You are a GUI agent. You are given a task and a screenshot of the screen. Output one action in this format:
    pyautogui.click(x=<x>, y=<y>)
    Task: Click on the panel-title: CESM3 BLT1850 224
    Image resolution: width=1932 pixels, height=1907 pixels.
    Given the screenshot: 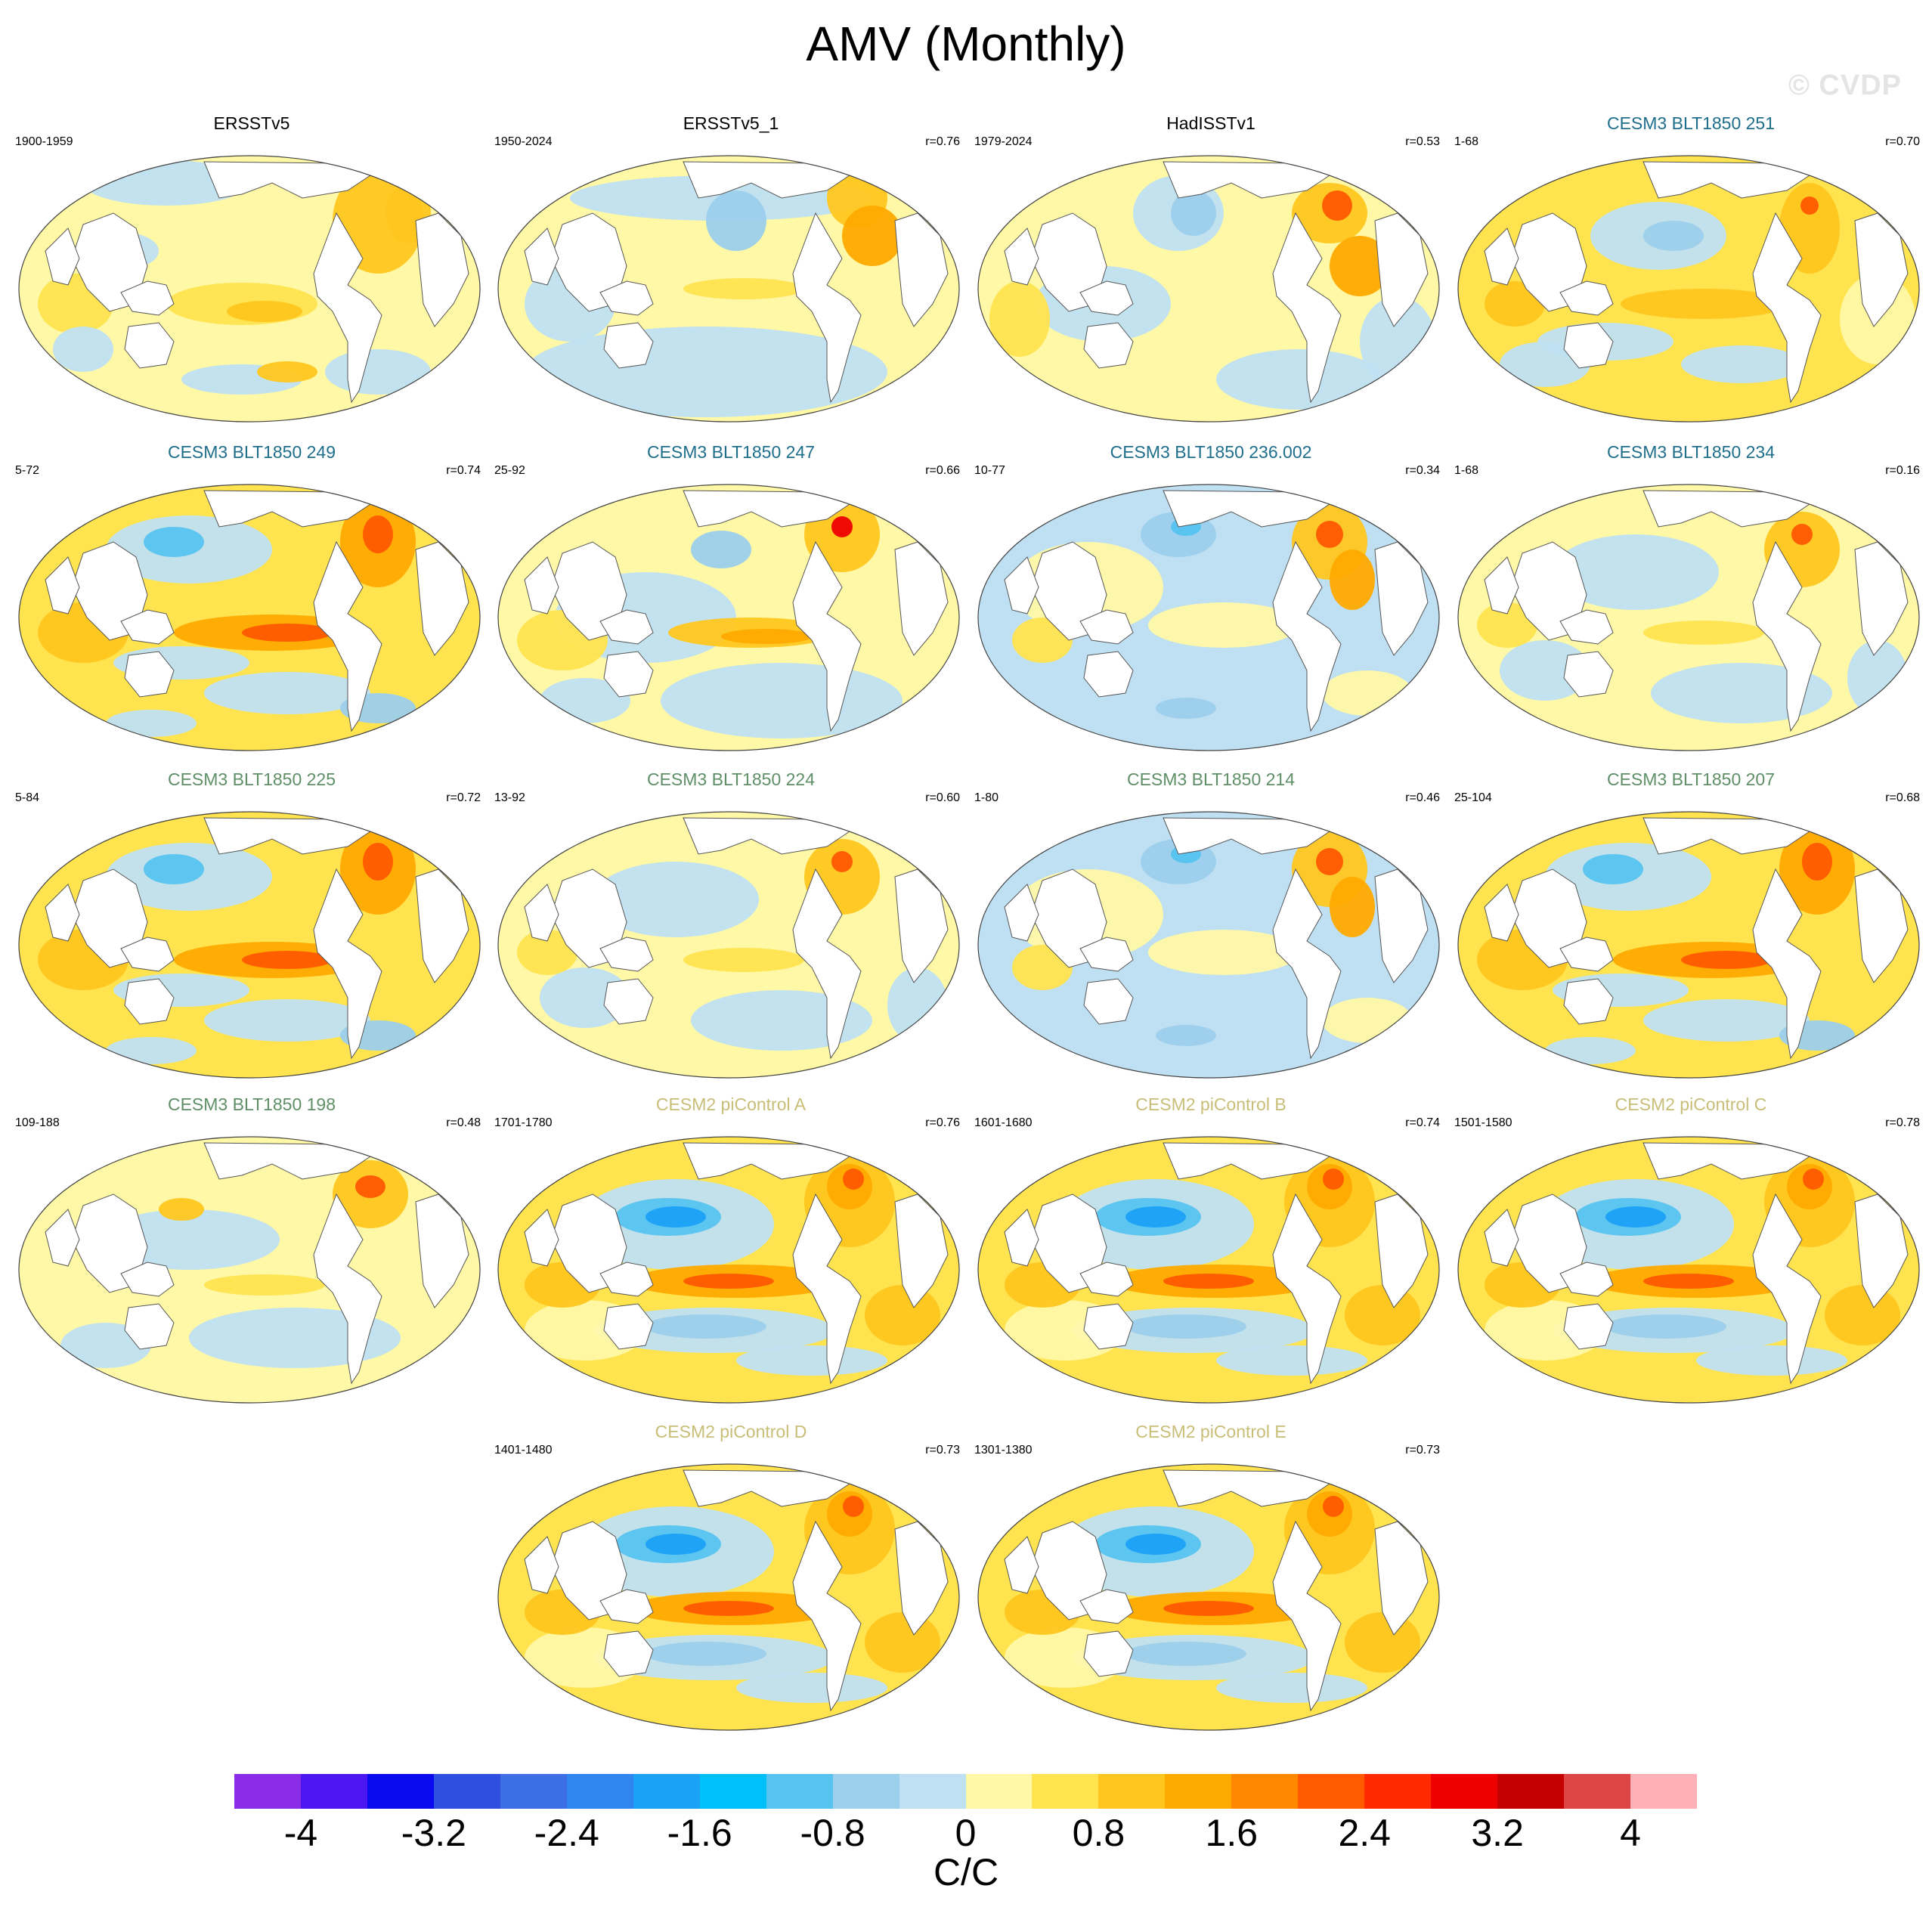 What is the action you would take?
    pyautogui.click(x=731, y=779)
    